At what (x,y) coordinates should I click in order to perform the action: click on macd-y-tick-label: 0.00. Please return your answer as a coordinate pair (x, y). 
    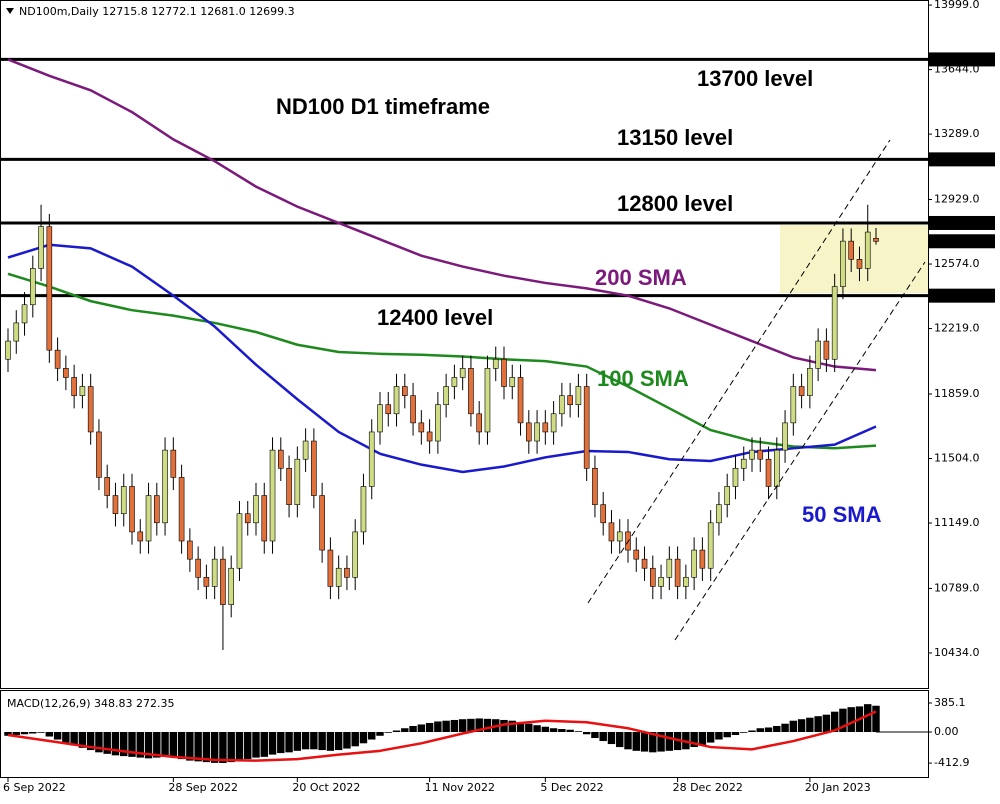
    Looking at the image, I should click on (946, 731).